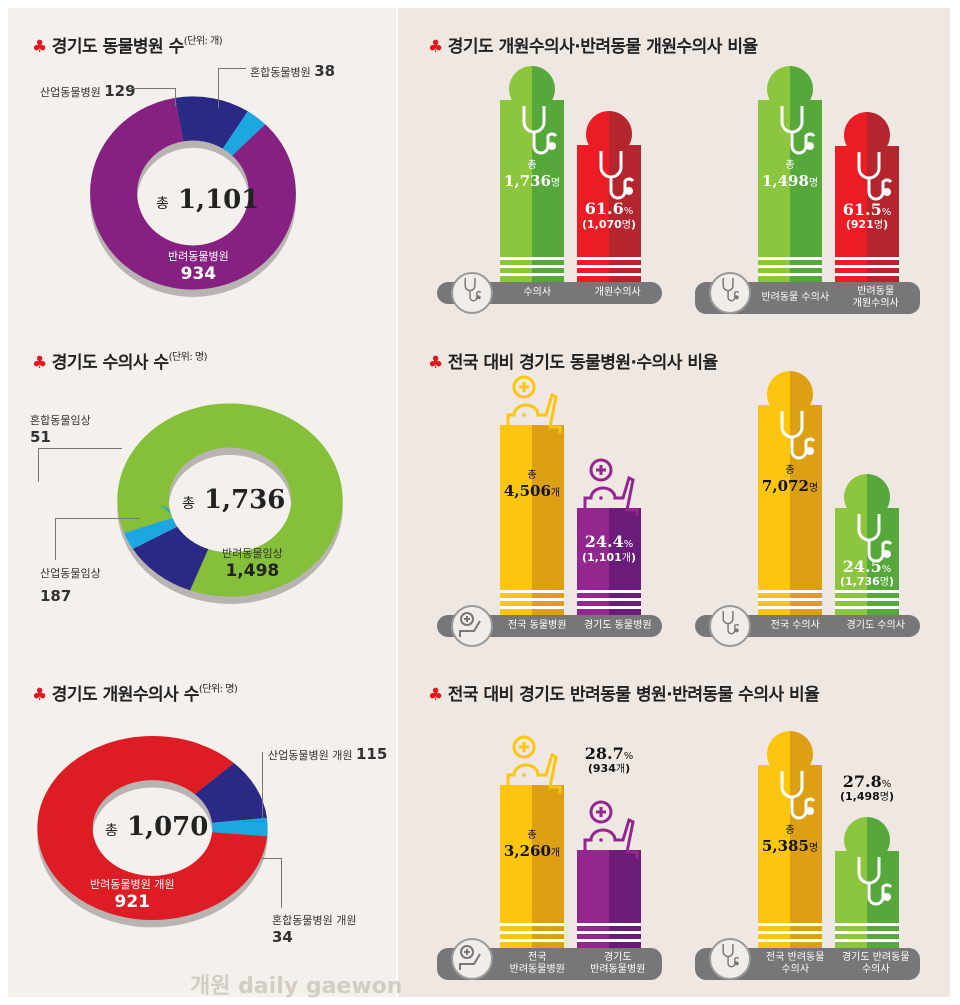 The height and width of the screenshot is (1005, 960). I want to click on ratio-value: 24.4, so click(604, 542).